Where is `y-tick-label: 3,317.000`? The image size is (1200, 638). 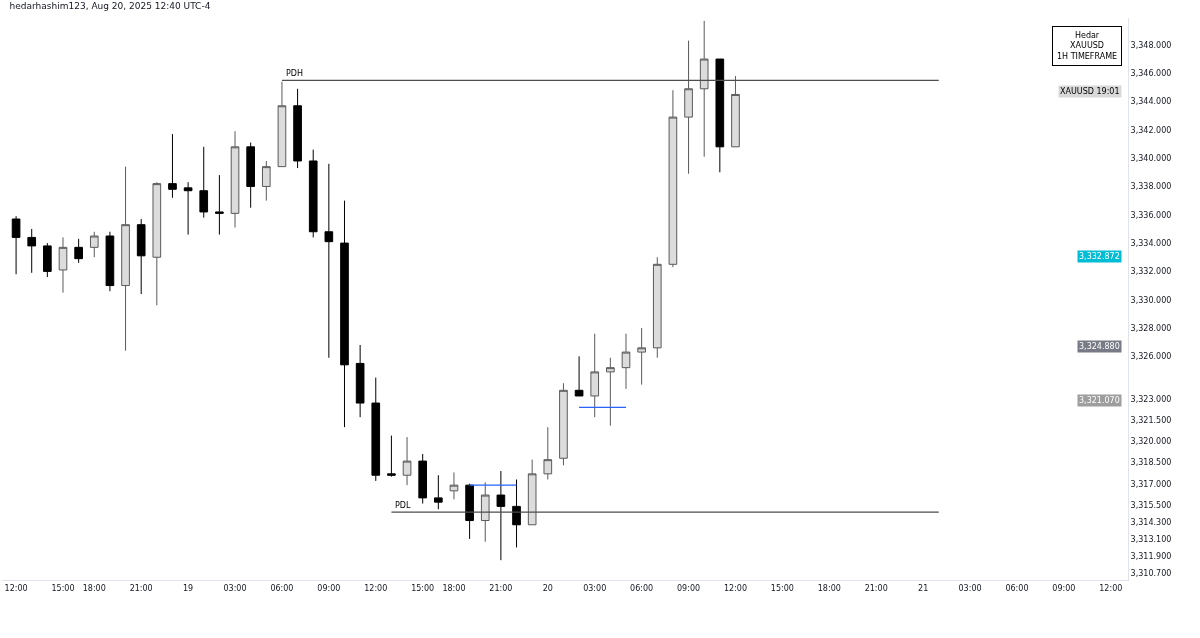 y-tick-label: 3,317.000 is located at coordinates (1151, 484).